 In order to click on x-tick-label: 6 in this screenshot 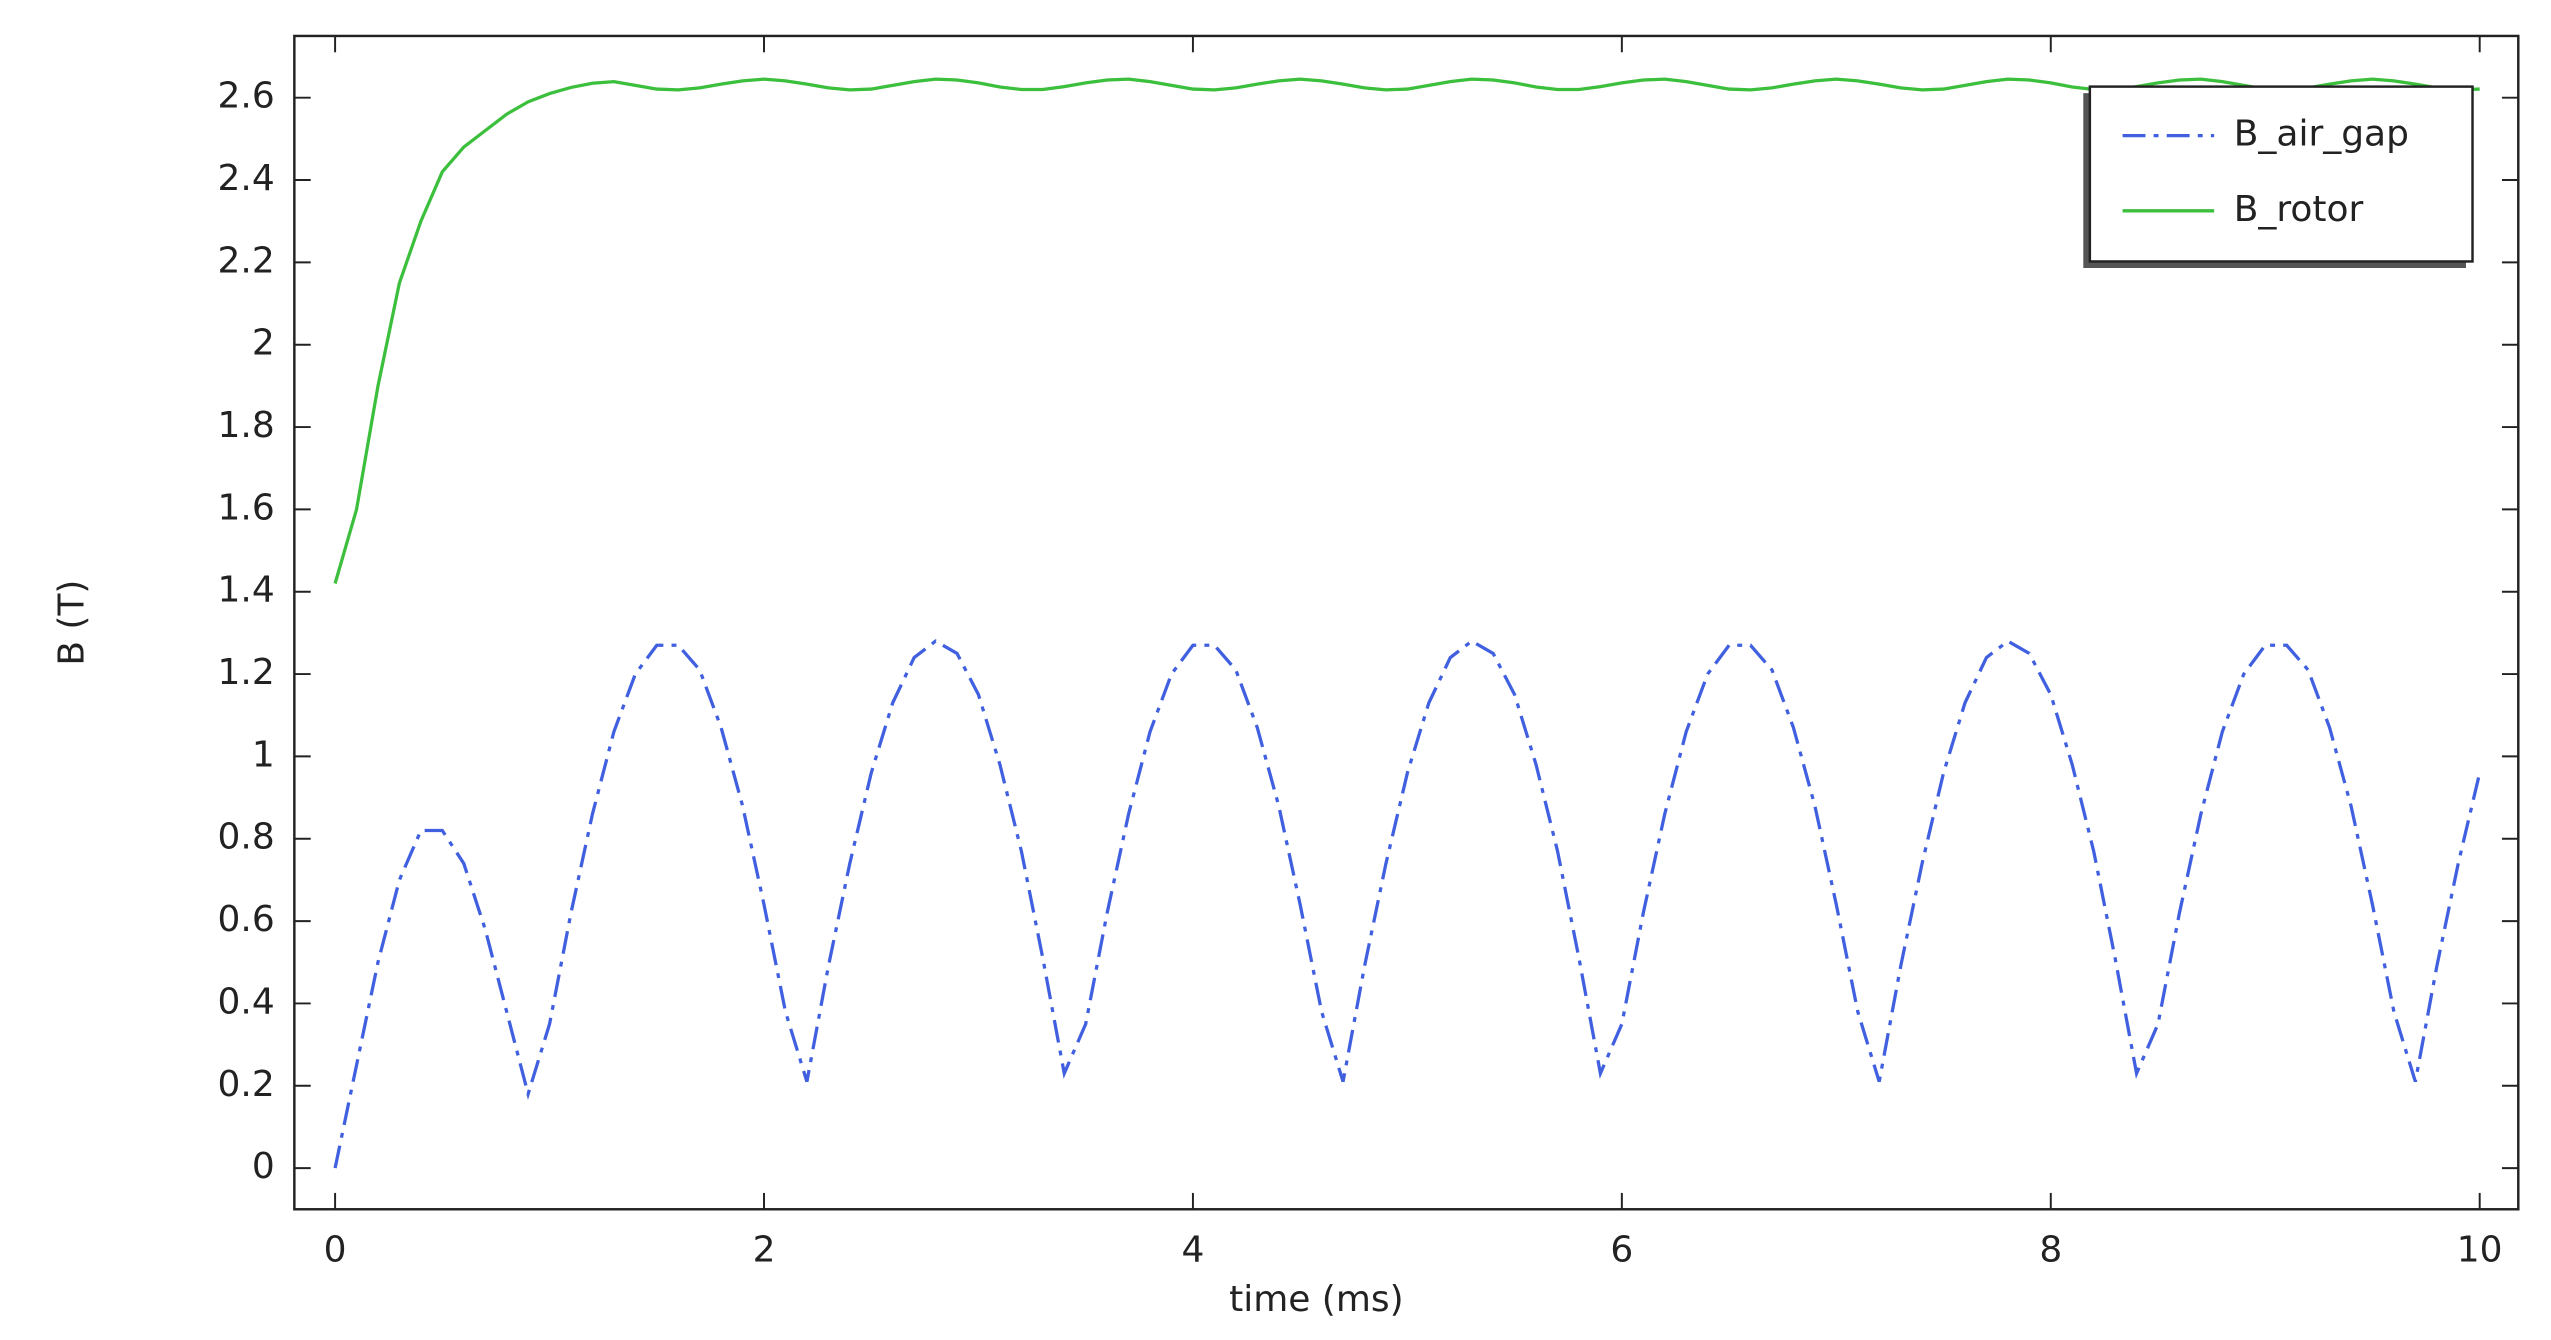, I will do `click(1621, 1250)`.